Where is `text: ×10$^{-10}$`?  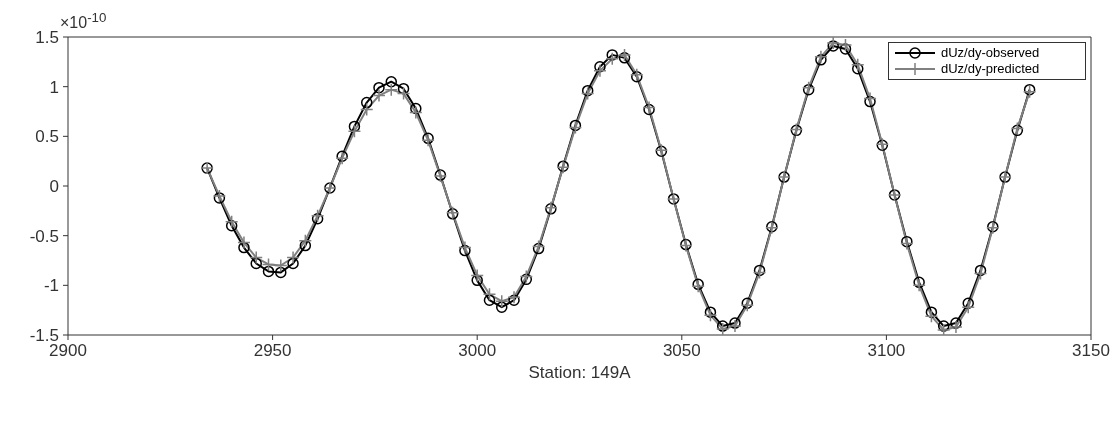
text: ×10$^{-10}$ is located at coordinates (83, 21).